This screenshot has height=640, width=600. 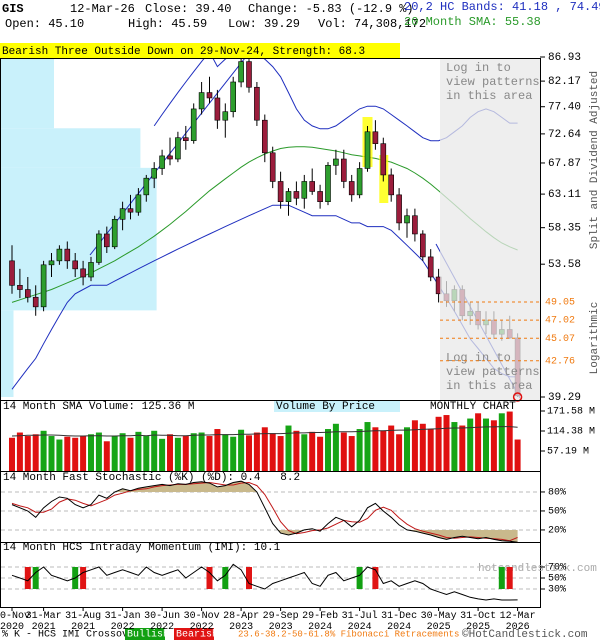 What do you see at coordinates (83, 616) in the screenshot?
I see `x-tick-line: 31-Aug` at bounding box center [83, 616].